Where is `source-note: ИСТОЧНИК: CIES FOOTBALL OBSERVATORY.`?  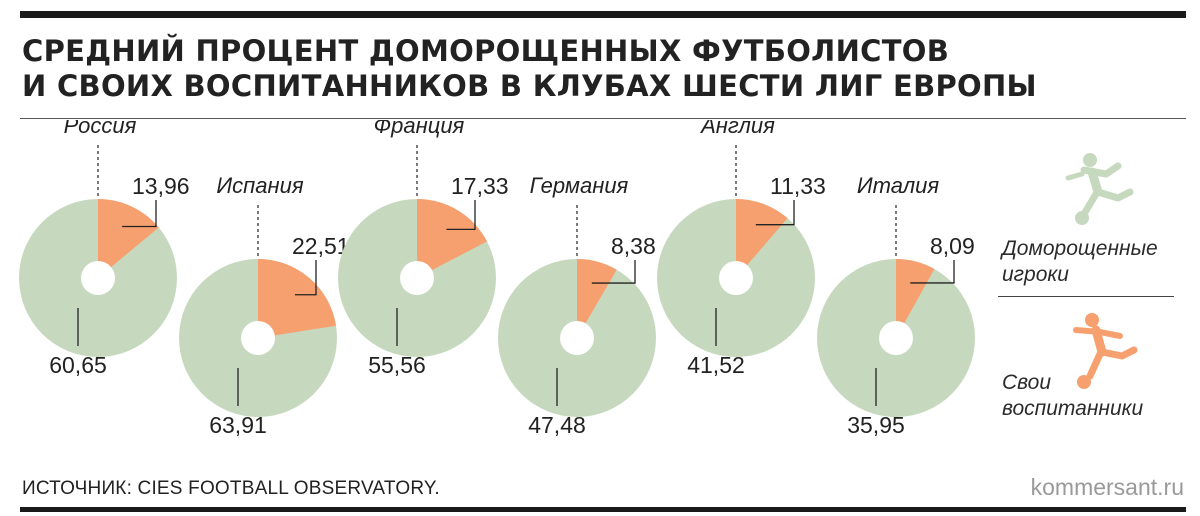 source-note: ИСТОЧНИК: CIES FOOTBALL OBSERVATORY. is located at coordinates (231, 488).